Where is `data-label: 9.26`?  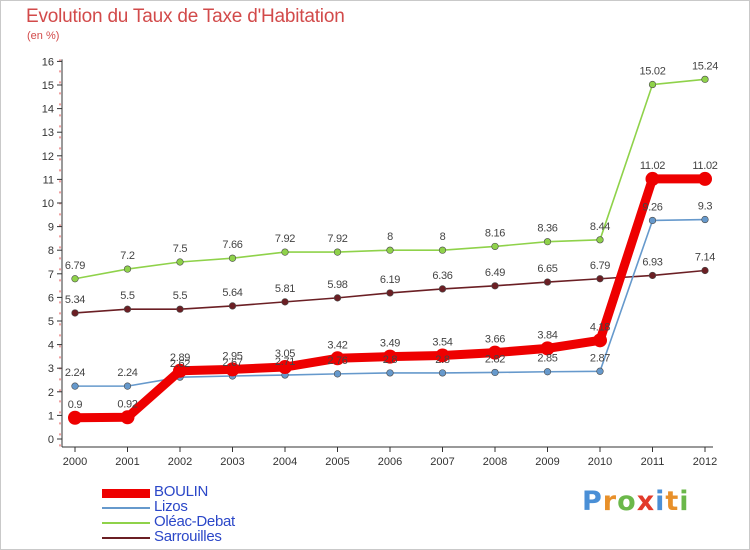
data-label: 9.26 is located at coordinates (652, 207).